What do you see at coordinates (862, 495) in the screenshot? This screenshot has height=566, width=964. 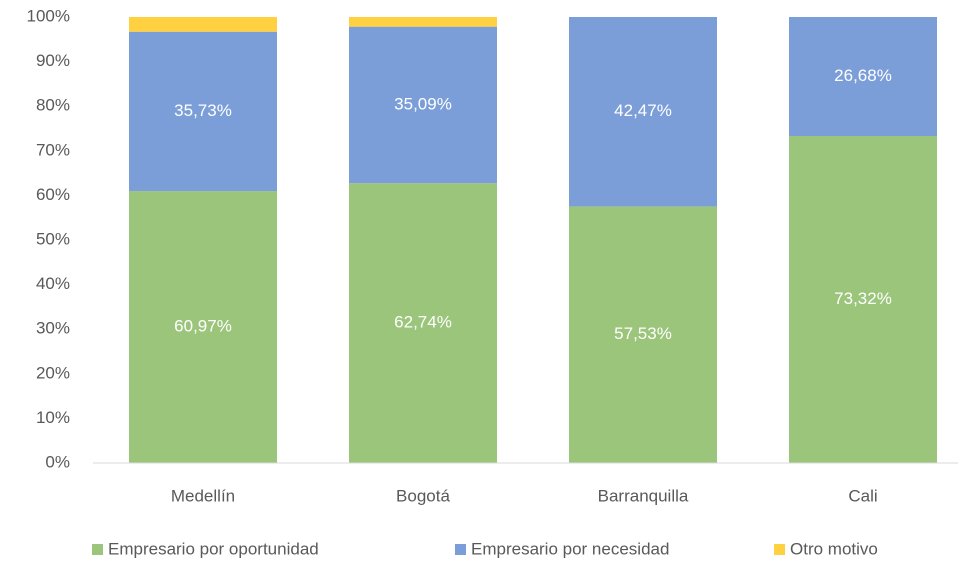 I see `x-tick-label: Cali` at bounding box center [862, 495].